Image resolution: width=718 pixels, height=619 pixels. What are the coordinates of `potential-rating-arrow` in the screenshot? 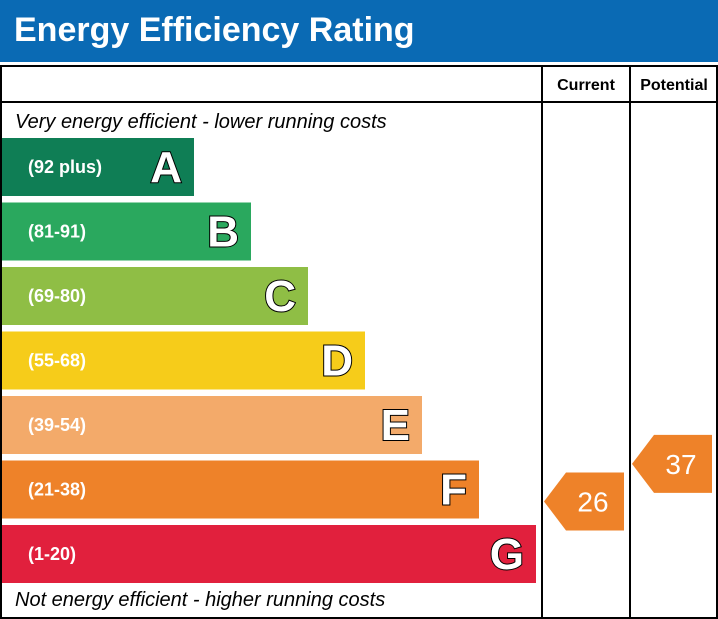 It's located at (672, 463).